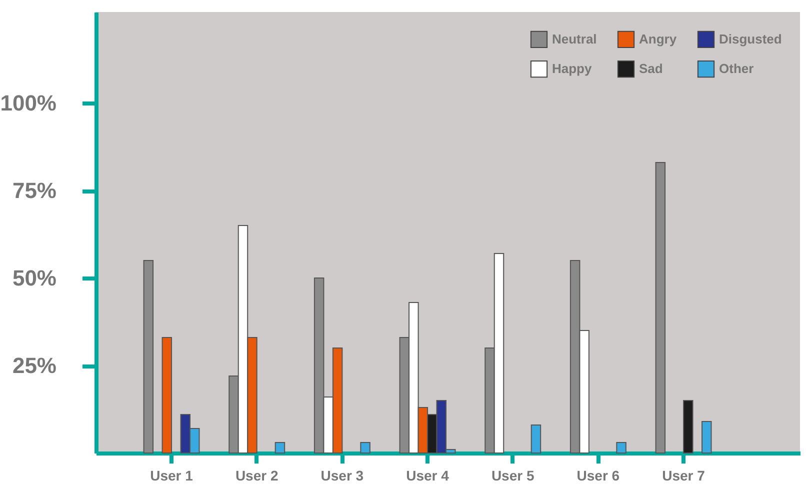 Image resolution: width=806 pixels, height=495 pixels. I want to click on x-tick-label: User 4, so click(428, 476).